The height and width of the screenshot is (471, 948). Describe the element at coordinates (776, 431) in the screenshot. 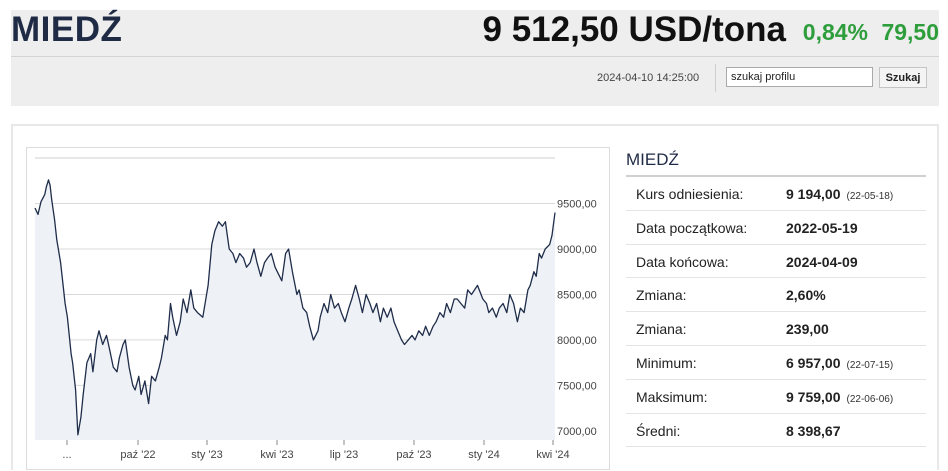

I see `stat-row-average: Średni: 8 398,67` at that location.